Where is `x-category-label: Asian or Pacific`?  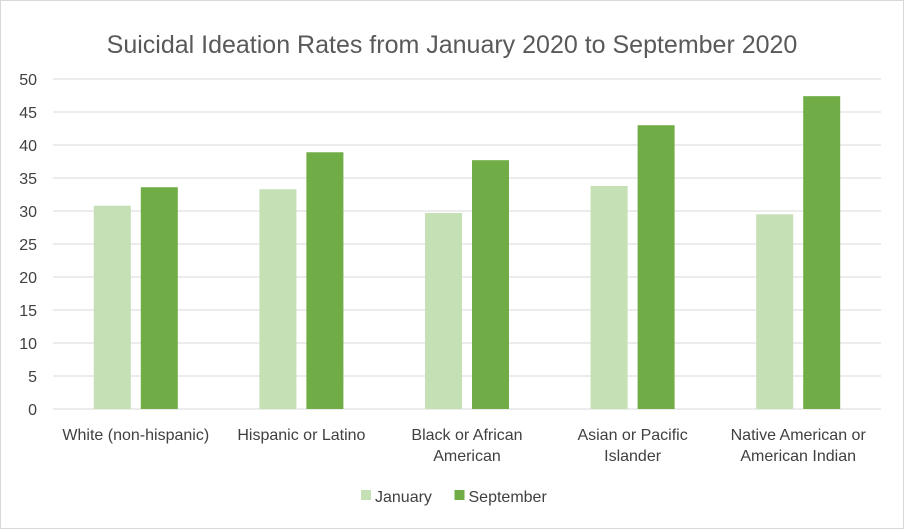
x-category-label: Asian or Pacific is located at coordinates (632, 435).